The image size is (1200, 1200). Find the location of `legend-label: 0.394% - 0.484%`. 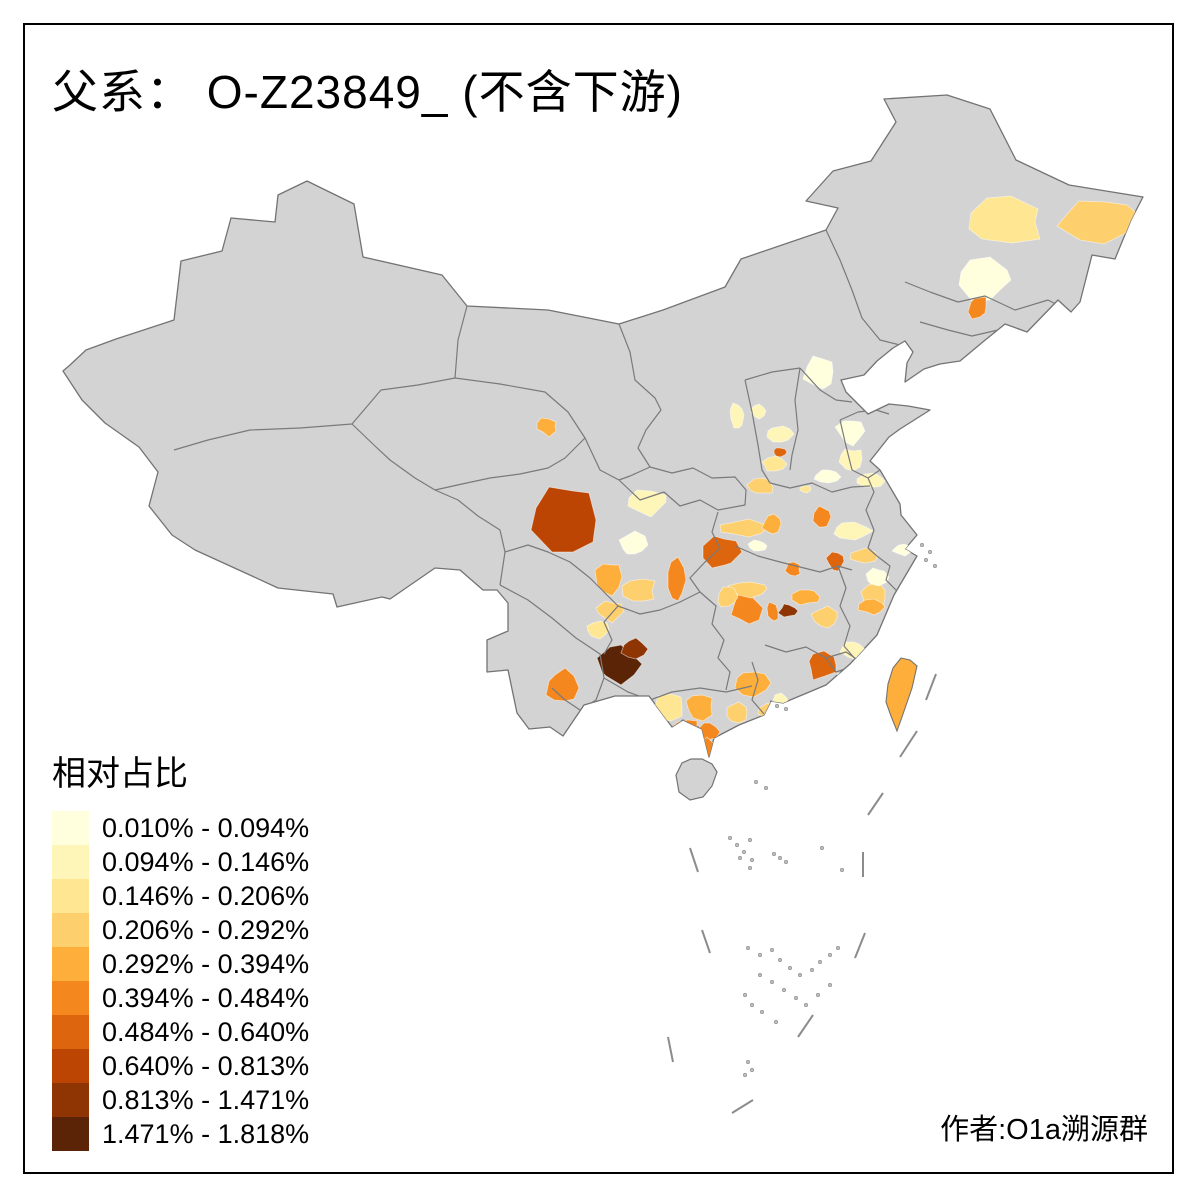

legend-label: 0.394% - 0.484% is located at coordinates (206, 997).